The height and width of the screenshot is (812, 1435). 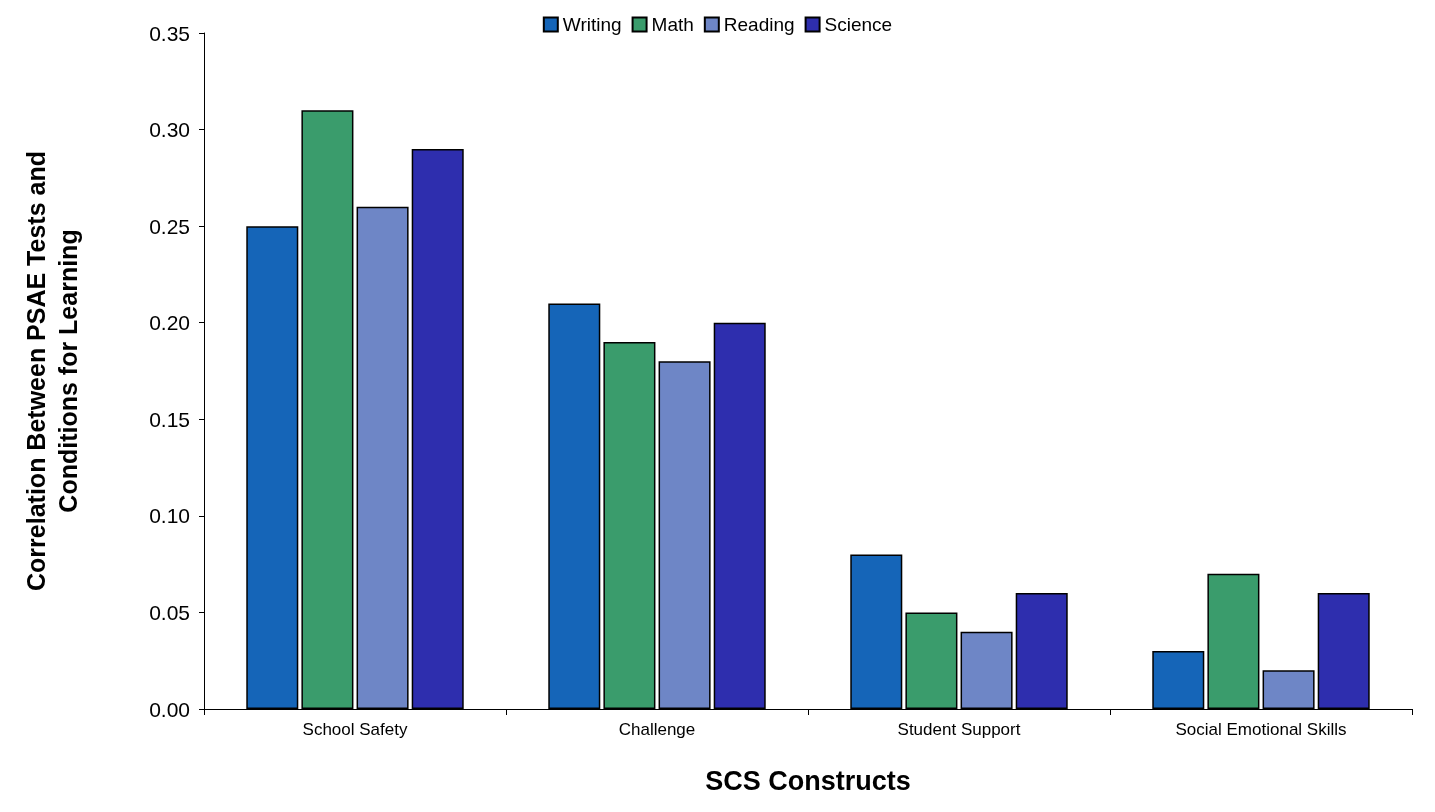 What do you see at coordinates (592, 24) in the screenshot?
I see `legend-label: Writing` at bounding box center [592, 24].